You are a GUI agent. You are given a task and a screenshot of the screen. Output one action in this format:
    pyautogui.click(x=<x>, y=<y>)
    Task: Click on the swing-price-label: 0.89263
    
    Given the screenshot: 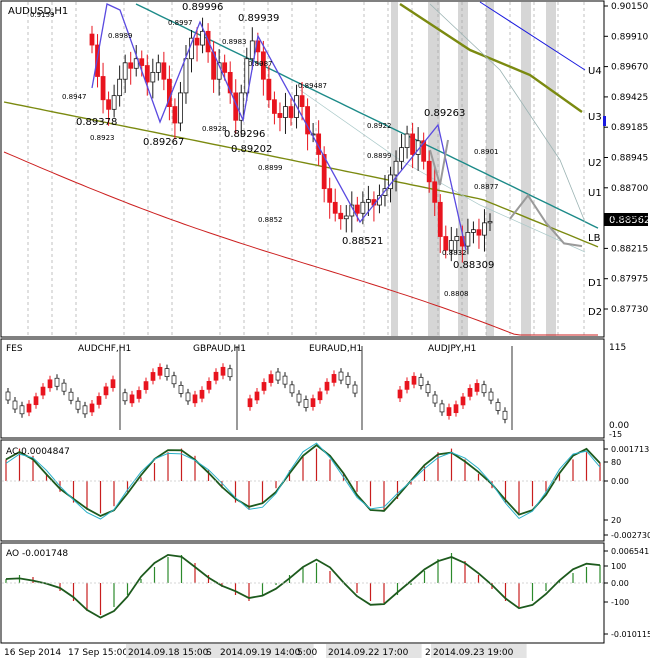 What is the action you would take?
    pyautogui.click(x=444, y=113)
    